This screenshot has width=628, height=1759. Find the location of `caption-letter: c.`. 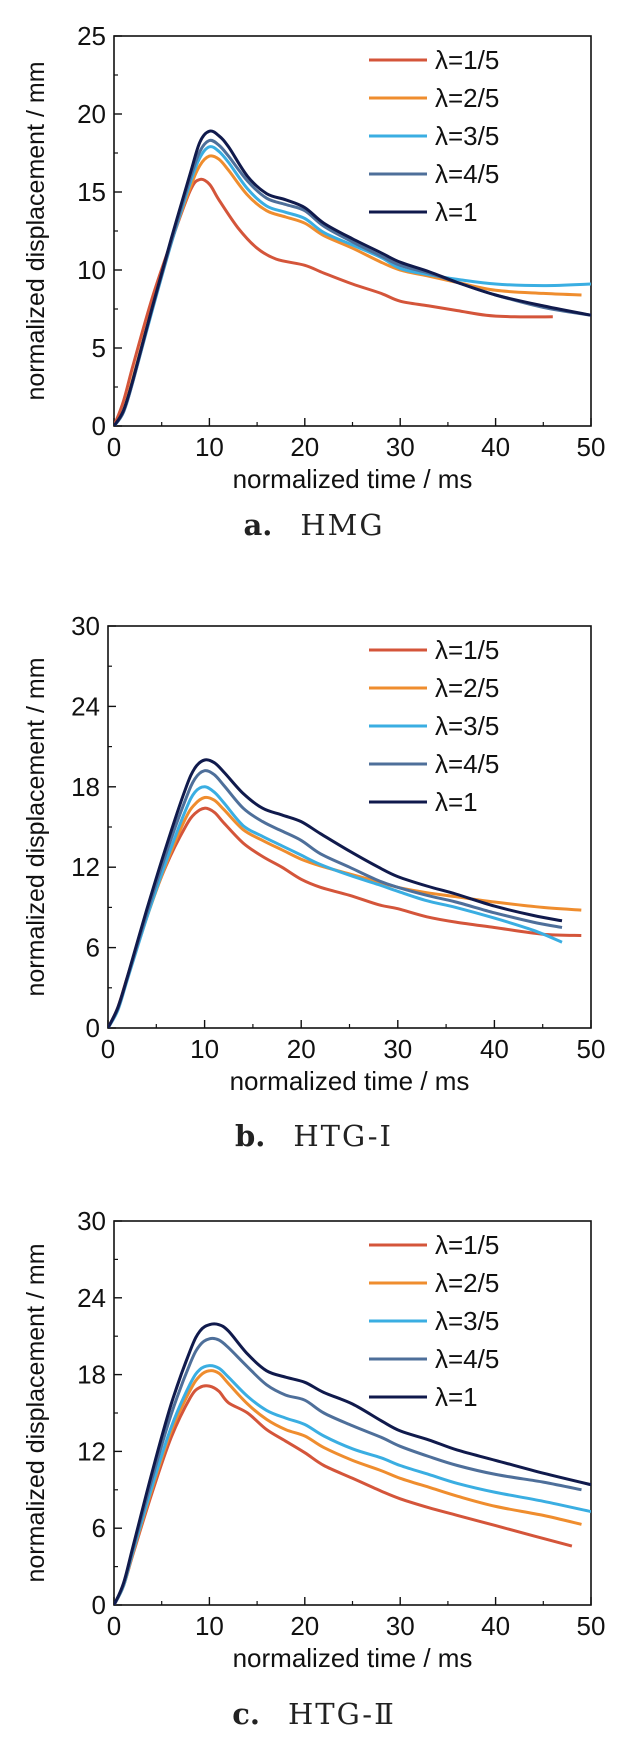

caption-letter: c. is located at coordinates (246, 1714).